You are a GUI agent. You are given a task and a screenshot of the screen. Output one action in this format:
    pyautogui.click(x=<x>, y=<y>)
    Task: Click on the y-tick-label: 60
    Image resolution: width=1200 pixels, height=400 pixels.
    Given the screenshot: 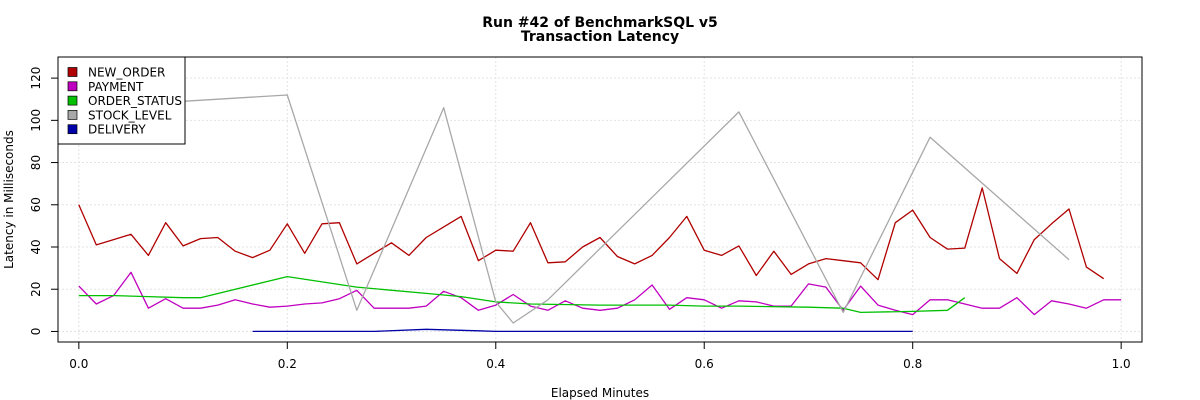 What is the action you would take?
    pyautogui.click(x=36, y=204)
    